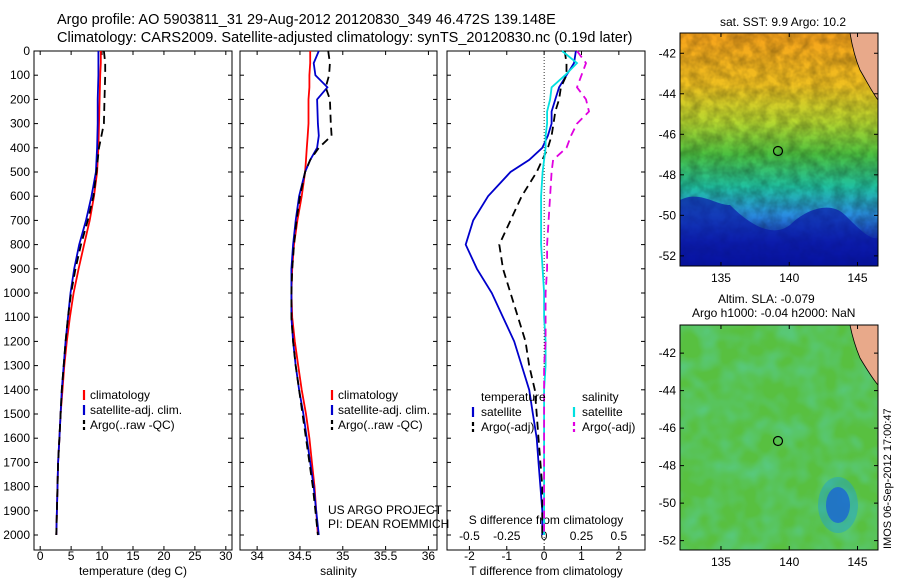 This screenshot has height=580, width=900. I want to click on y-tick-label: 300, so click(20, 124).